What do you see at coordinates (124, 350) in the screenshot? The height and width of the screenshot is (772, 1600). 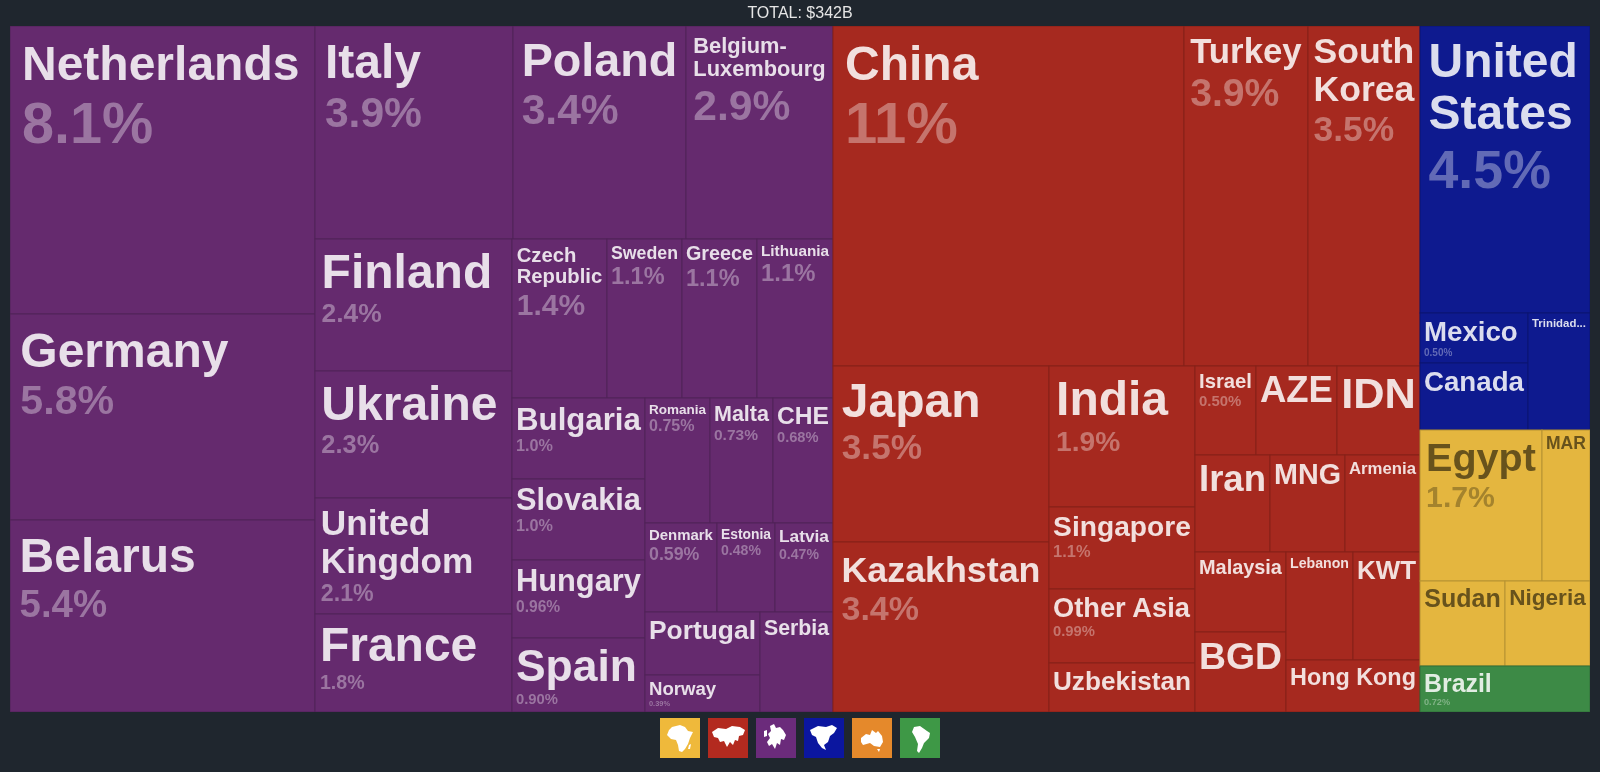 I see `category-label: Germany` at bounding box center [124, 350].